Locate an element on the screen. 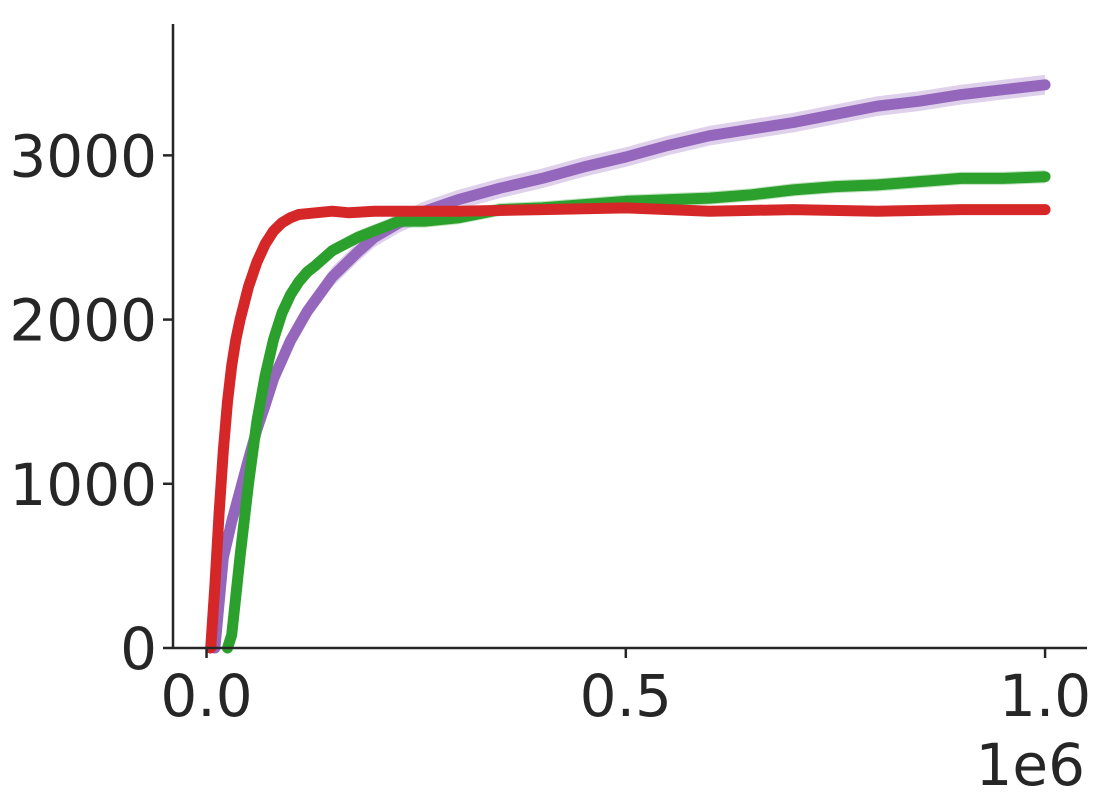 The image size is (1096, 808). y-tick-label: 3000 is located at coordinates (83, 156).